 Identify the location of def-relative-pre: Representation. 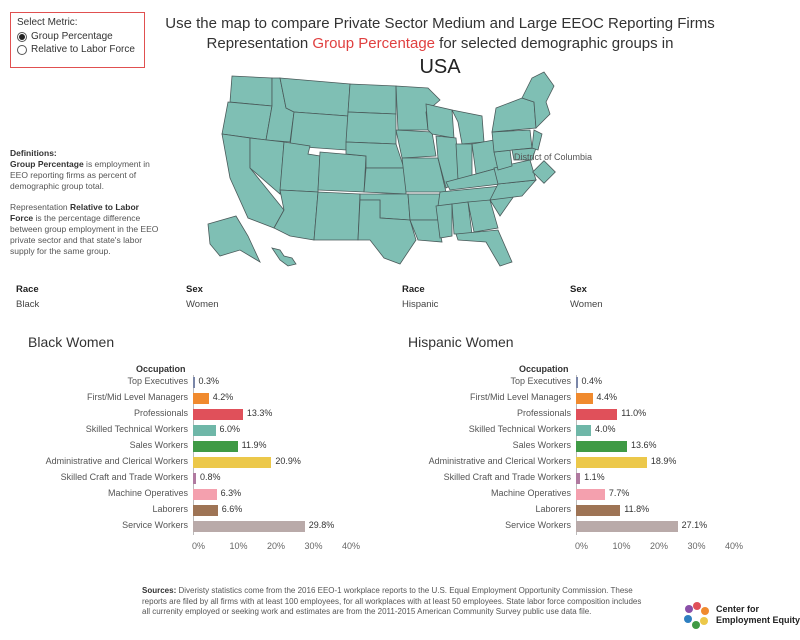
(40, 207).